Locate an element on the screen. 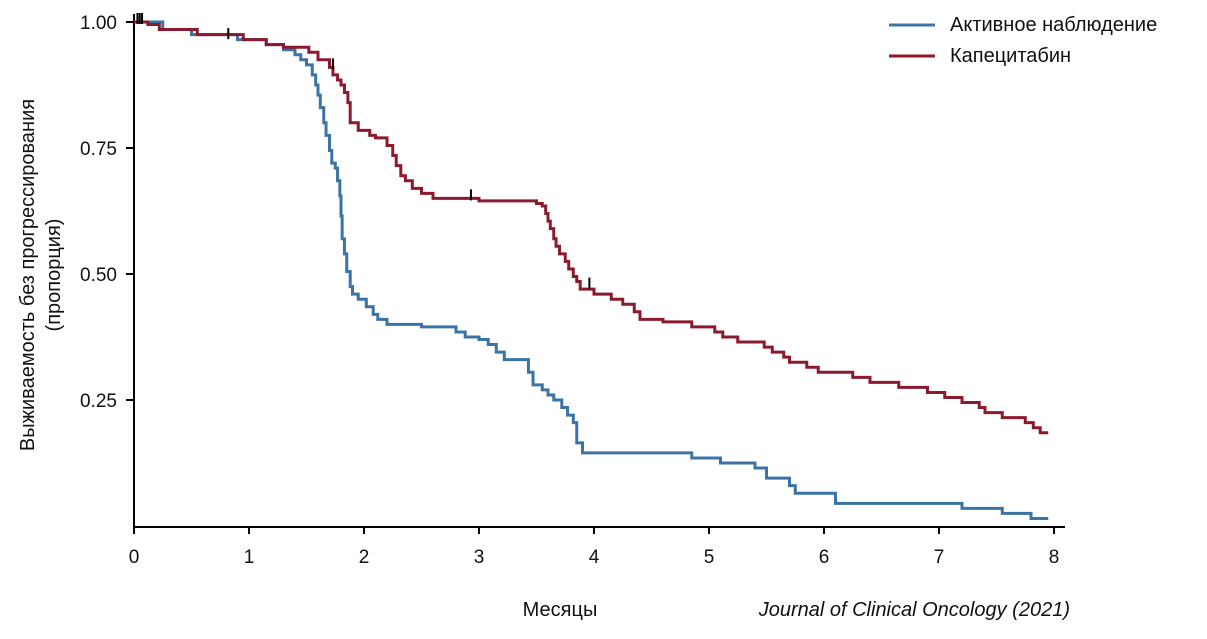 This screenshot has width=1207, height=639. legend-label-active-surveillance: Активное наблюдение is located at coordinates (1053, 25).